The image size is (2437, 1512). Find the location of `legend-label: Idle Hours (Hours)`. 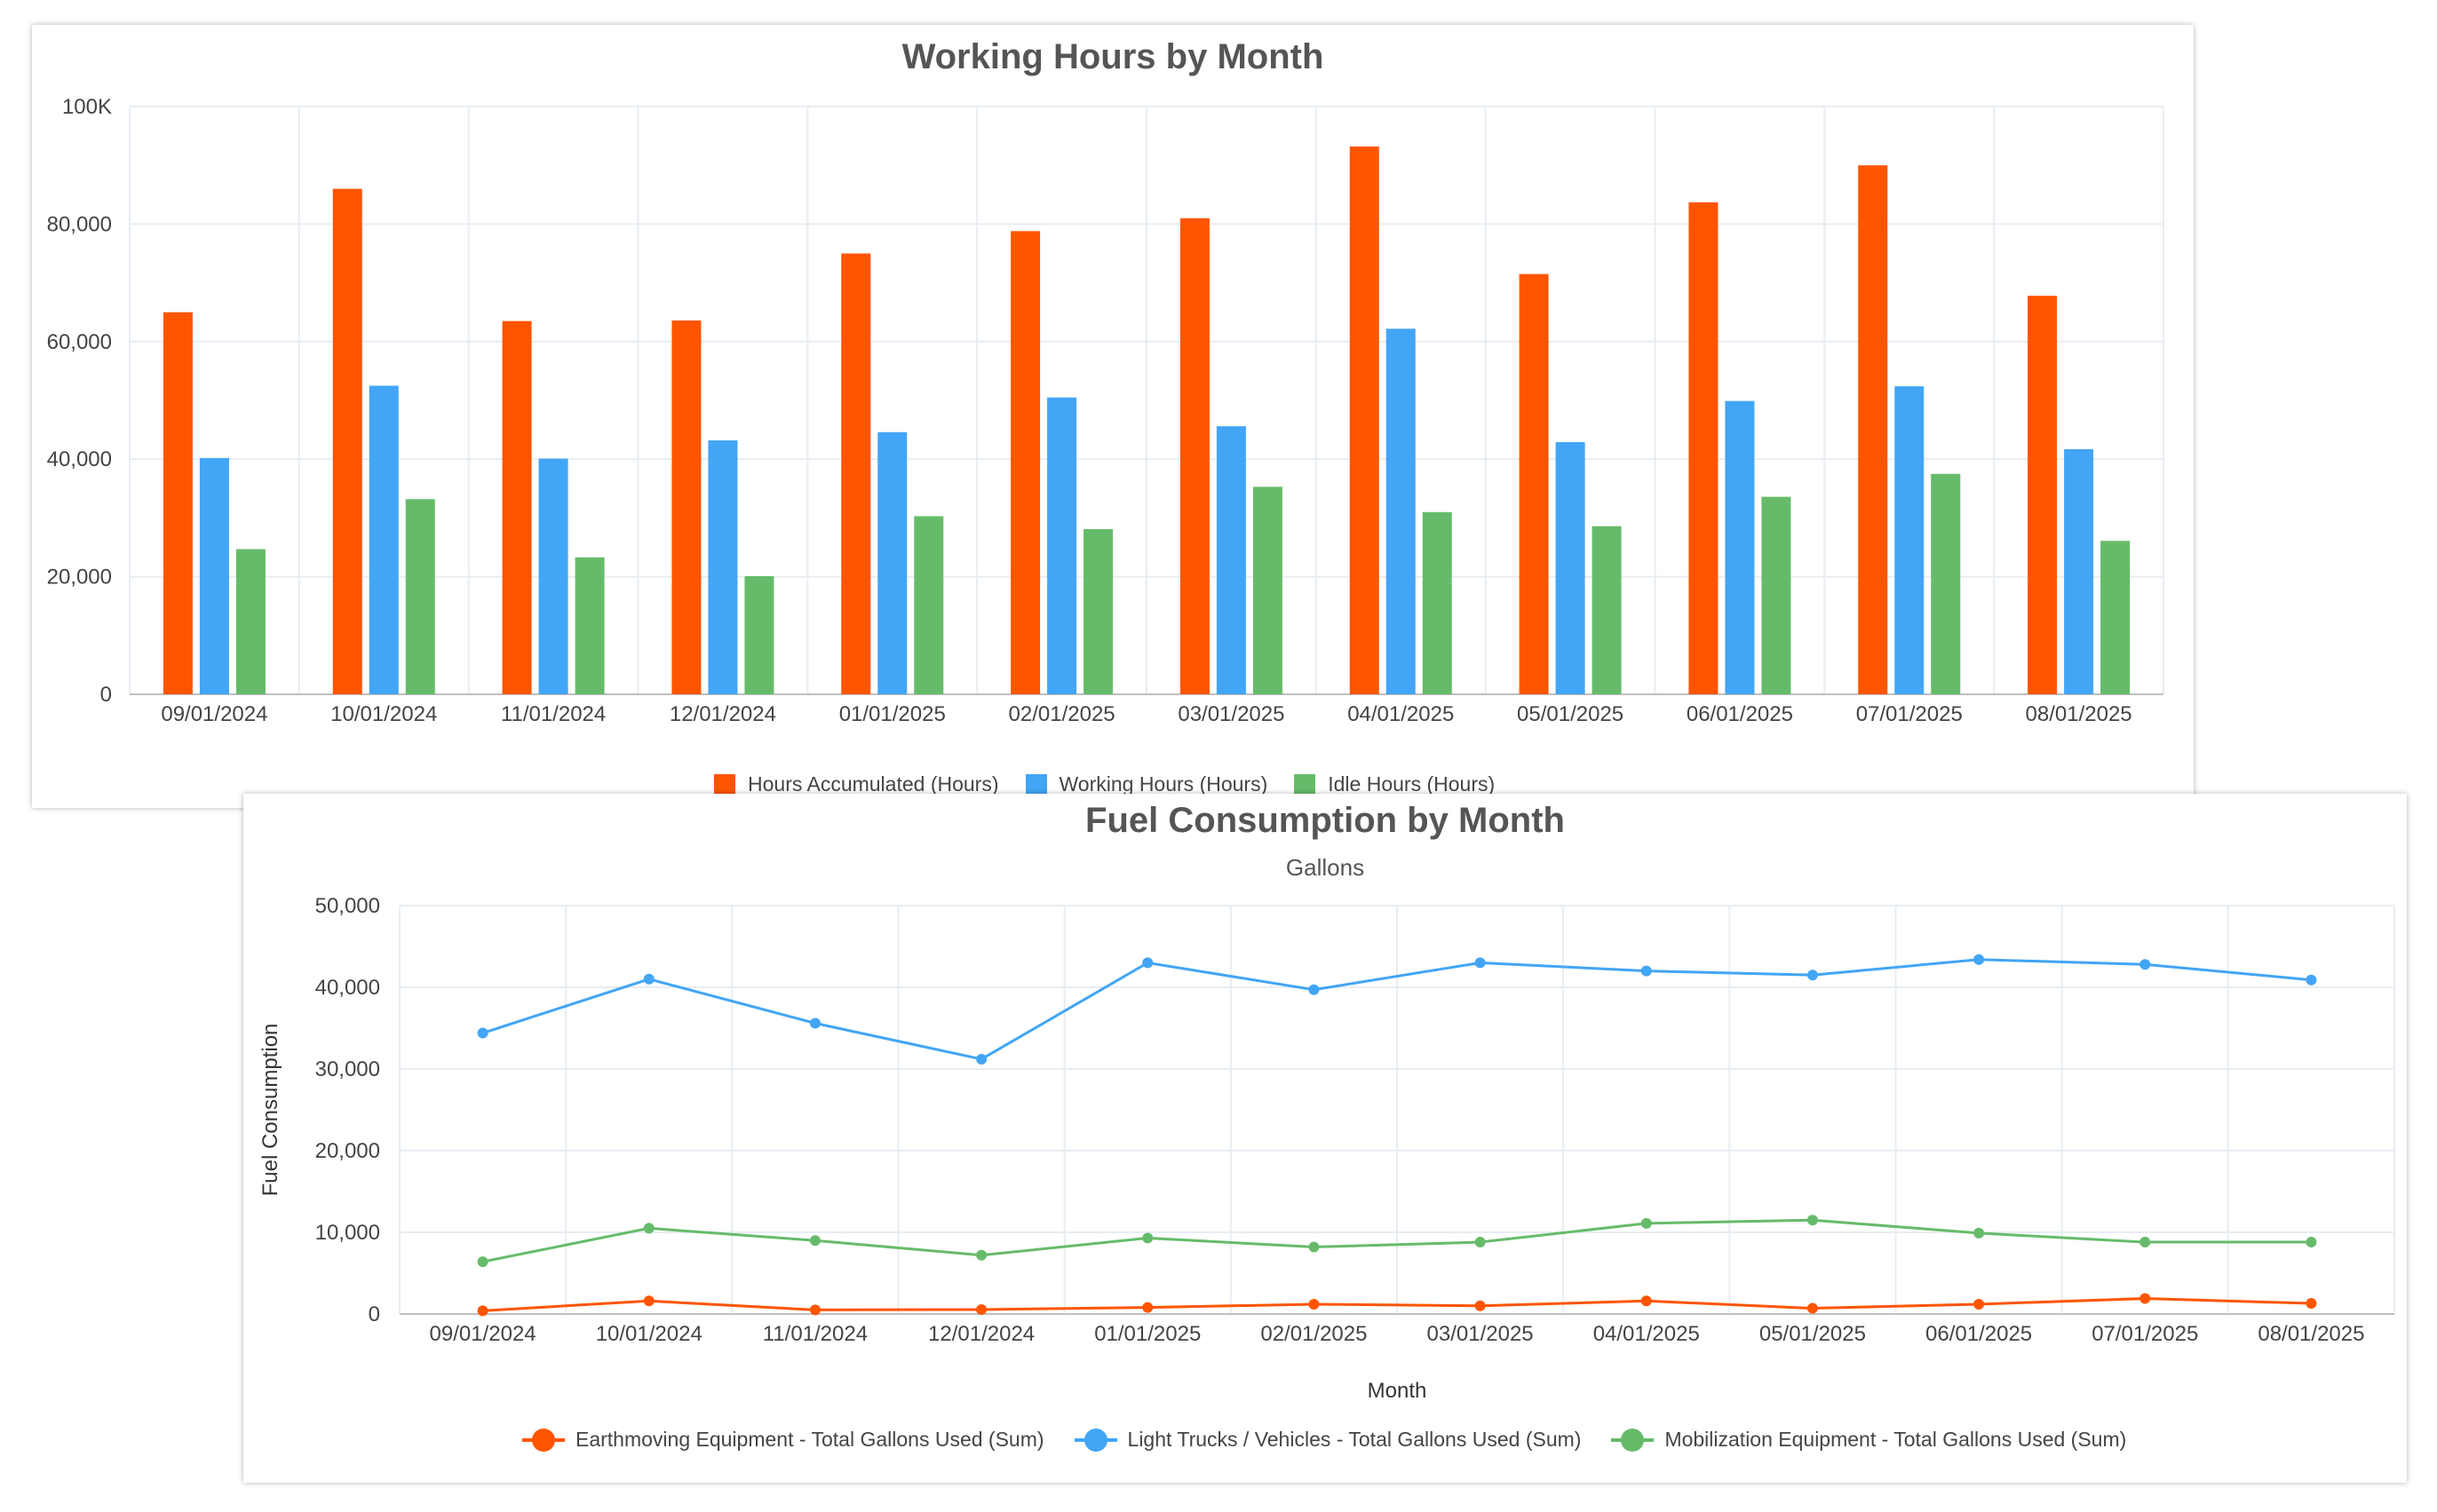

legend-label: Idle Hours (Hours) is located at coordinates (1412, 784).